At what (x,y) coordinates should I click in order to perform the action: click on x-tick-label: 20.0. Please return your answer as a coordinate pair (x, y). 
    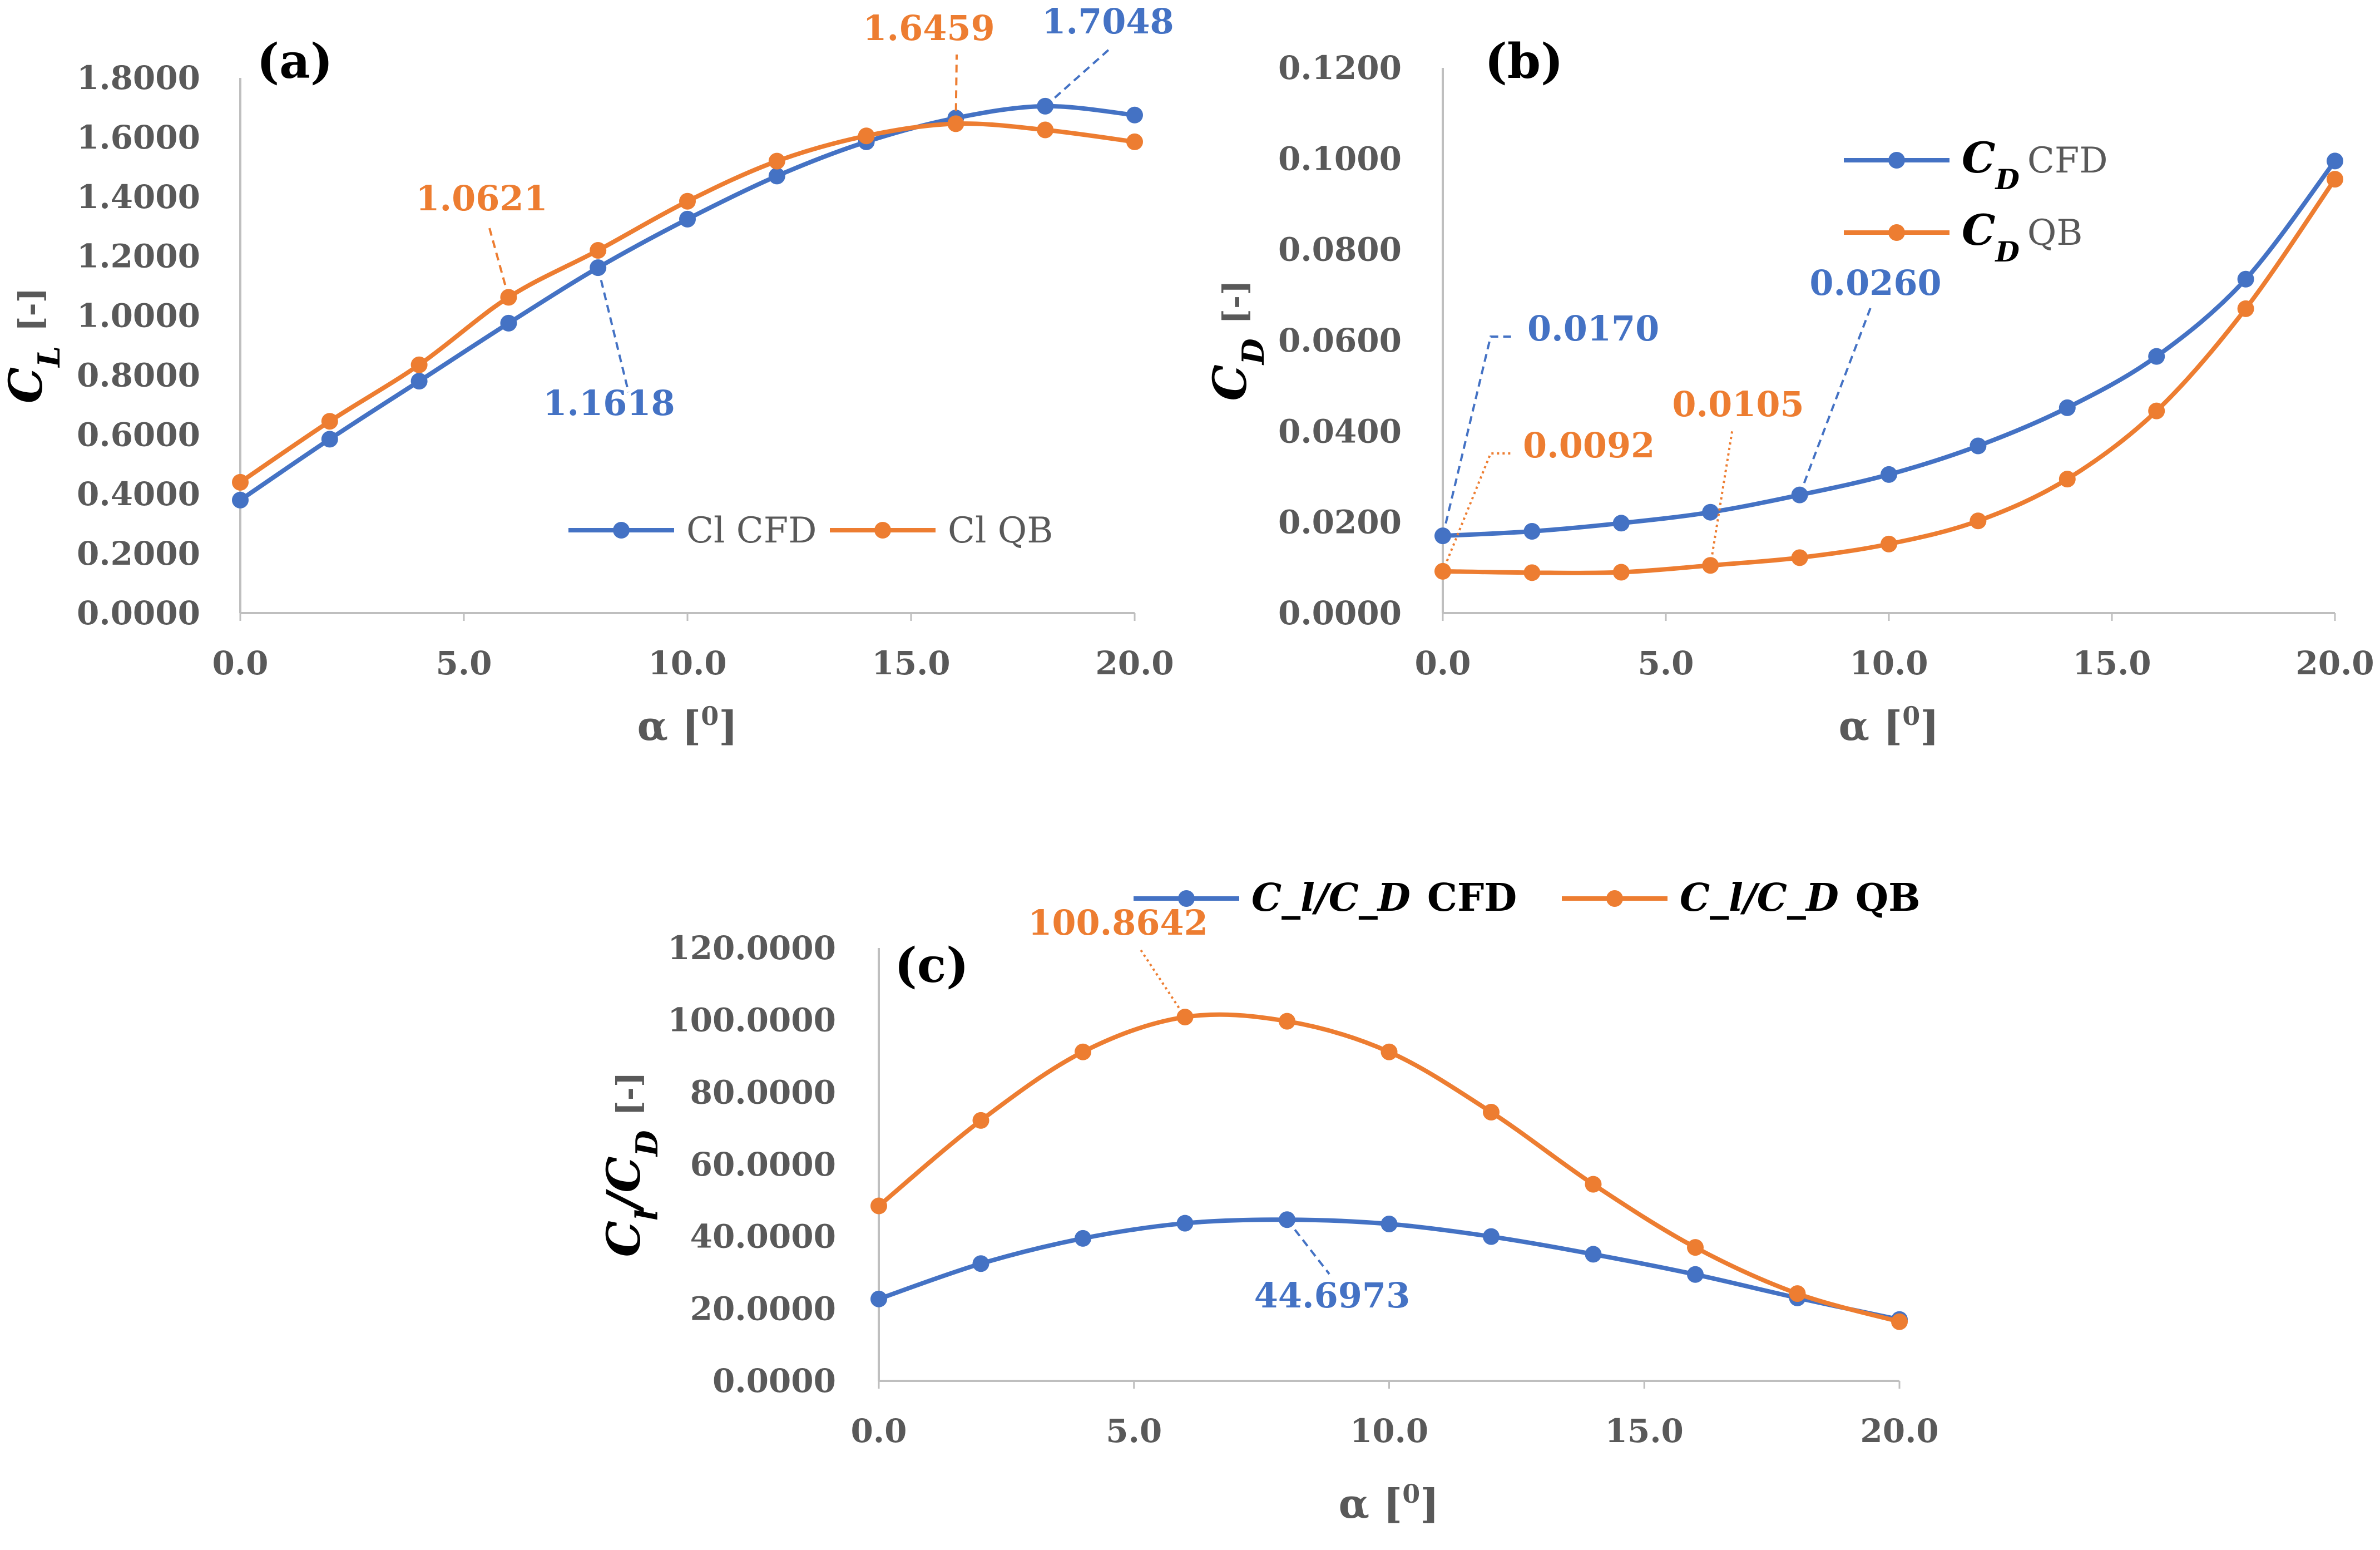
    Looking at the image, I should click on (2334, 663).